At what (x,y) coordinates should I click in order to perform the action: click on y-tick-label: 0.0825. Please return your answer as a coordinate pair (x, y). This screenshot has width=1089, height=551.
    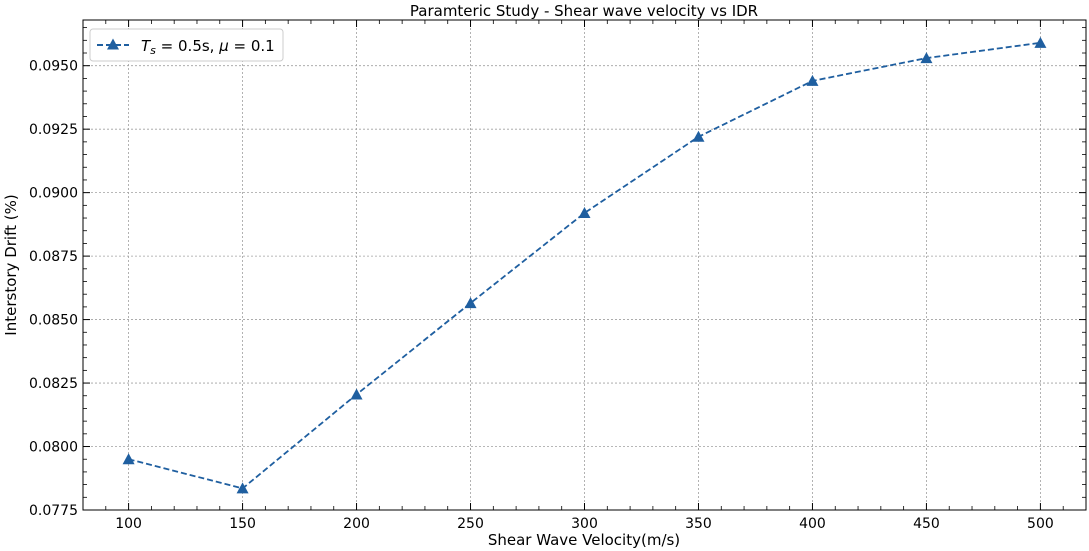
    Looking at the image, I should click on (53, 384).